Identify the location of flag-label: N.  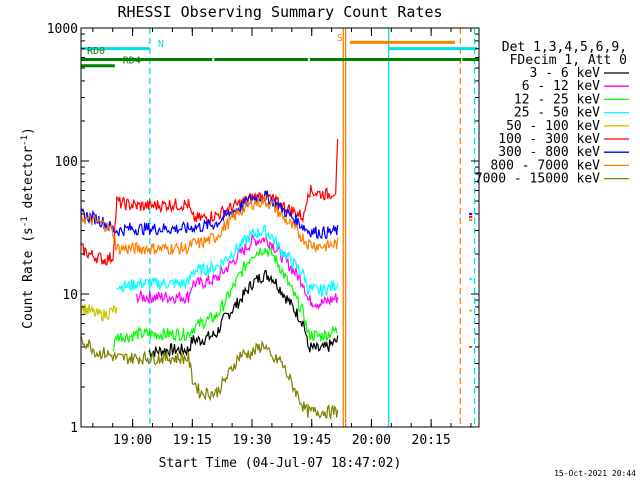
(161, 44).